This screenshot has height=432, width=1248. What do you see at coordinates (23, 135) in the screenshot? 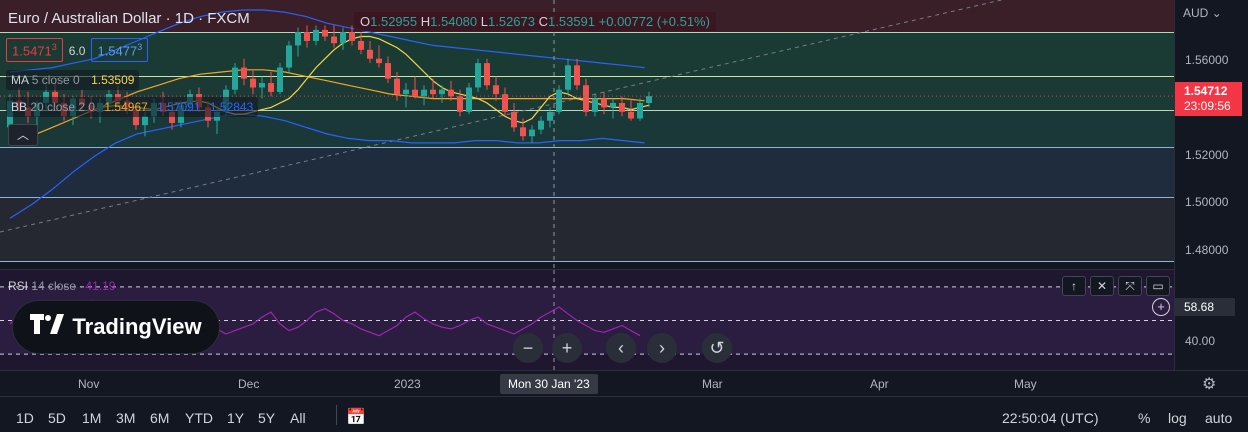
I see `collapse-legend-button: ︿` at bounding box center [23, 135].